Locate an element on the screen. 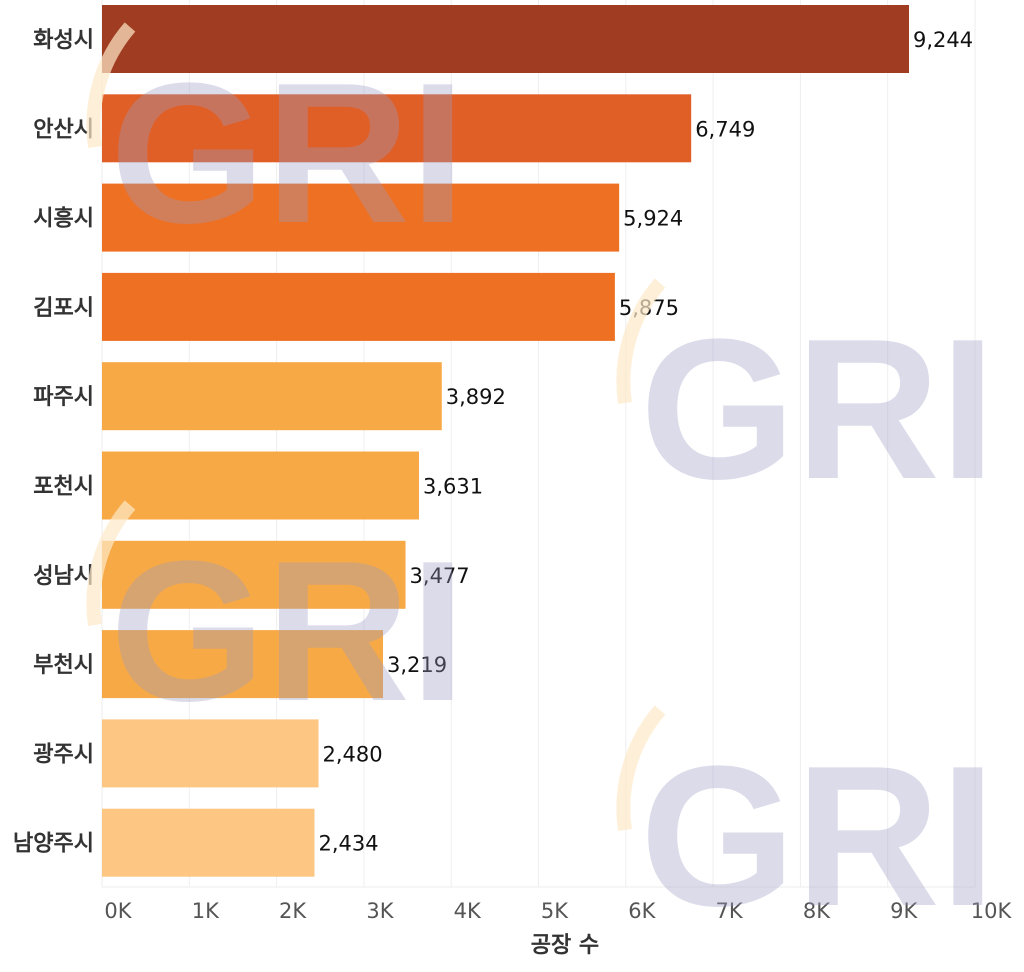  category-label: 화성시 is located at coordinates (63, 40).